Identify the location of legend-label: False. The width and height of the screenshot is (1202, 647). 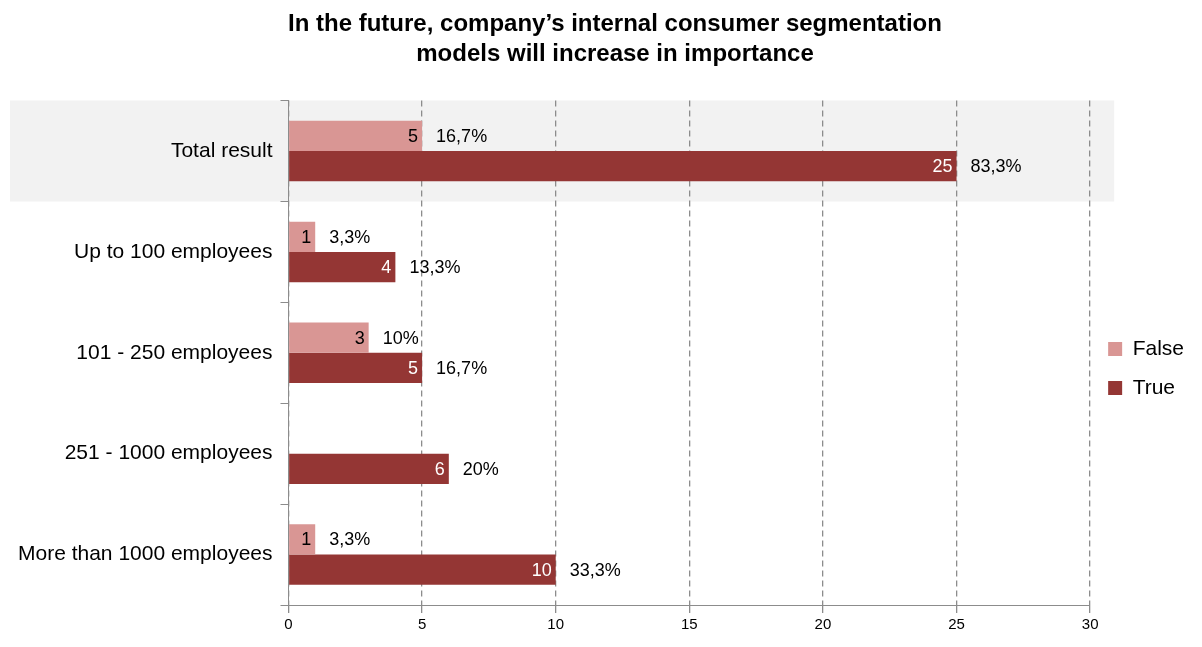
(1158, 347).